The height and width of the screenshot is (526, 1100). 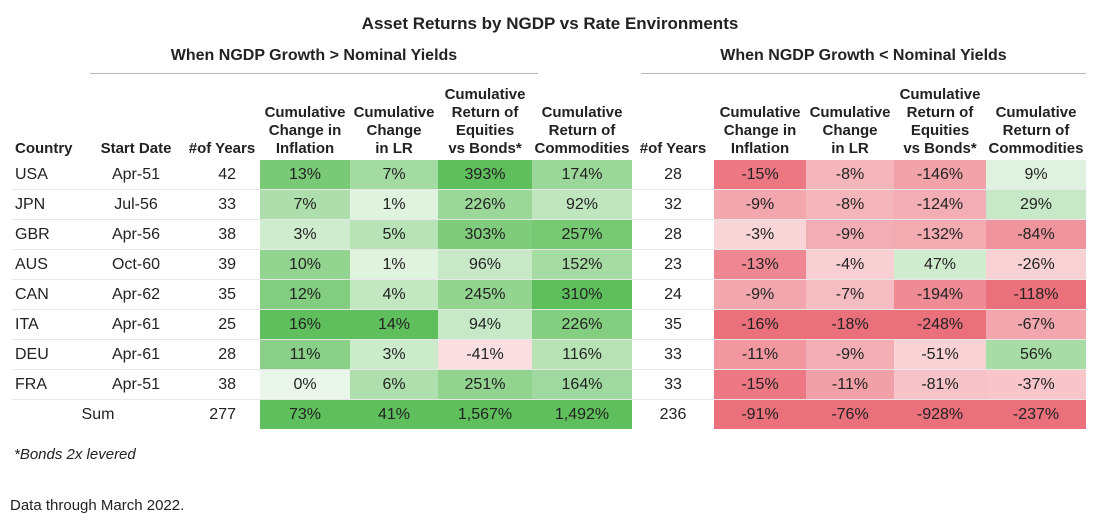 What do you see at coordinates (485, 175) in the screenshot?
I see `equities-cell: 393%` at bounding box center [485, 175].